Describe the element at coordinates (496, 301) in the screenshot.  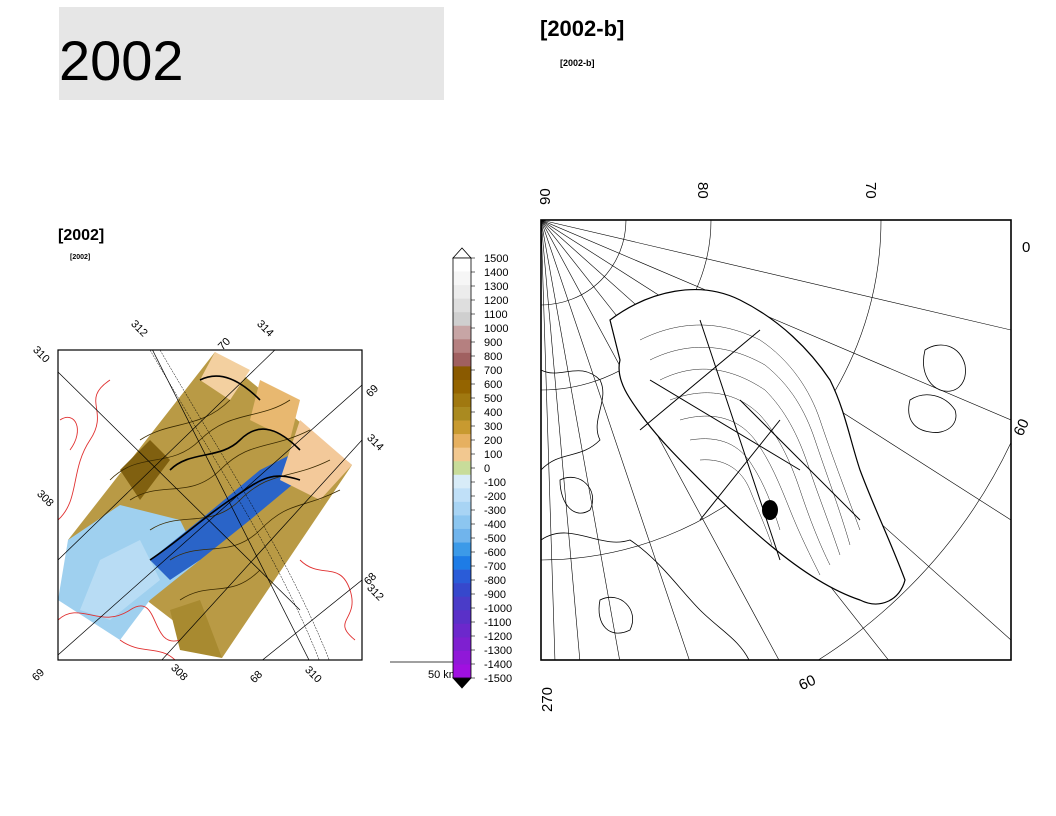
I see `colorbar-tick-label: 1200` at that location.